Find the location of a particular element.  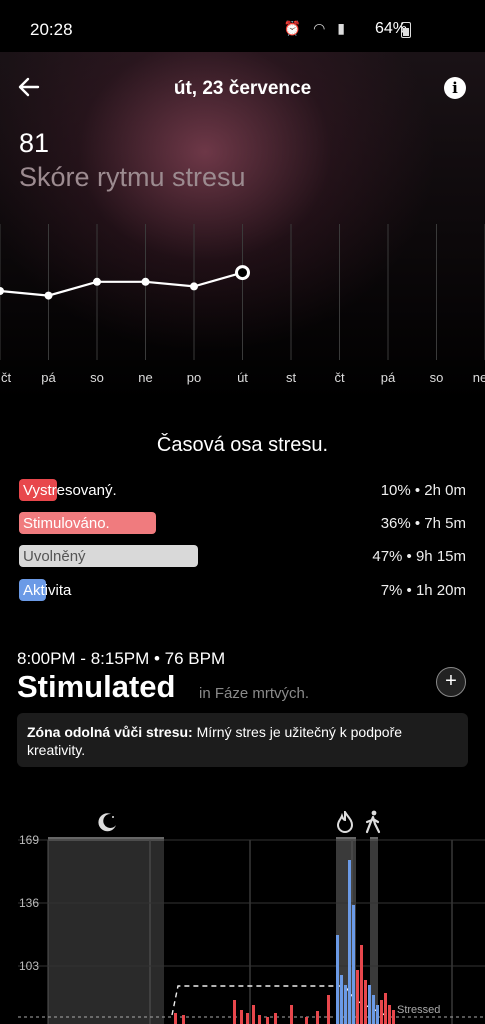

back-arrow-icon is located at coordinates (29, 90).